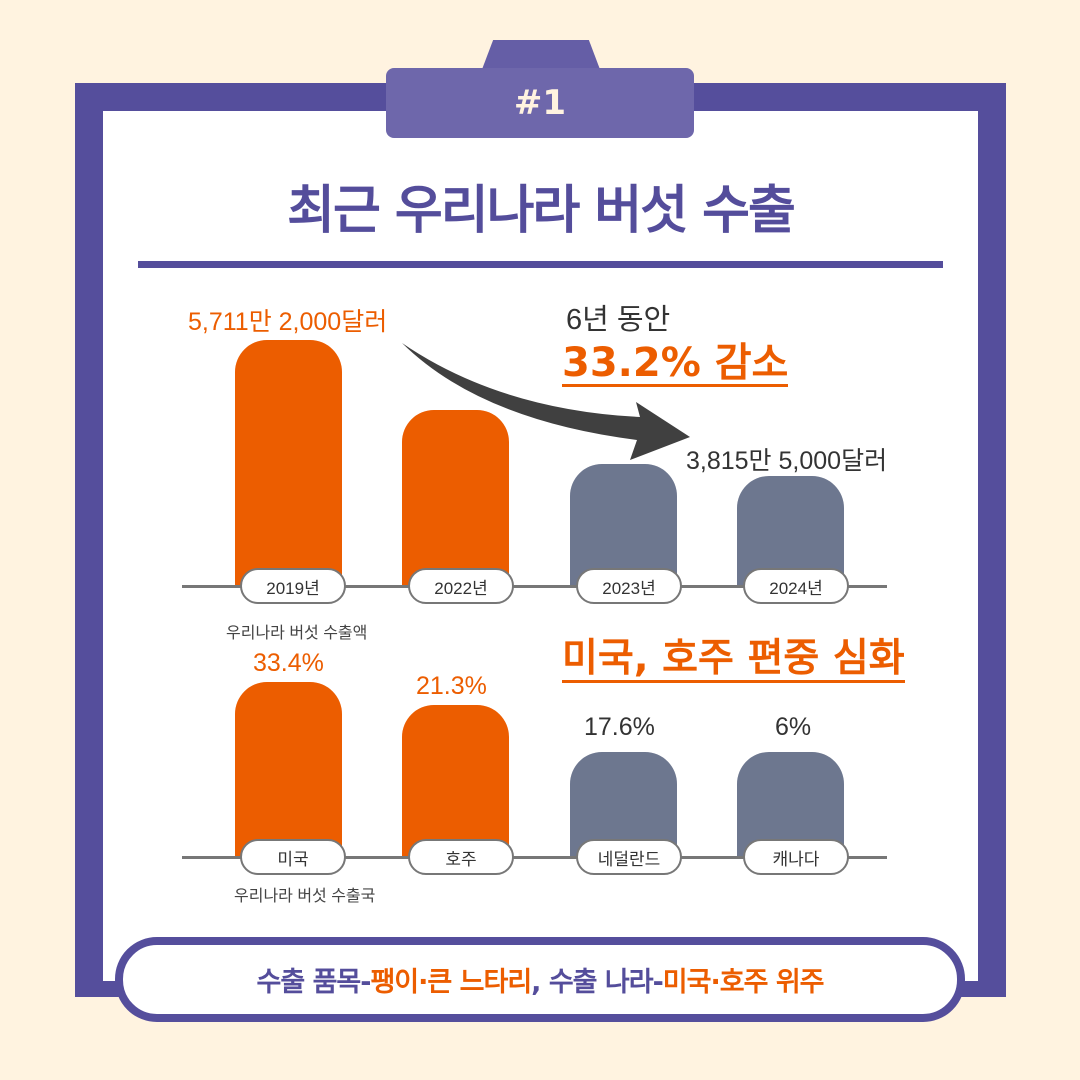 The image size is (1080, 1080). What do you see at coordinates (619, 727) in the screenshot?
I see `value-label: 17.6%` at bounding box center [619, 727].